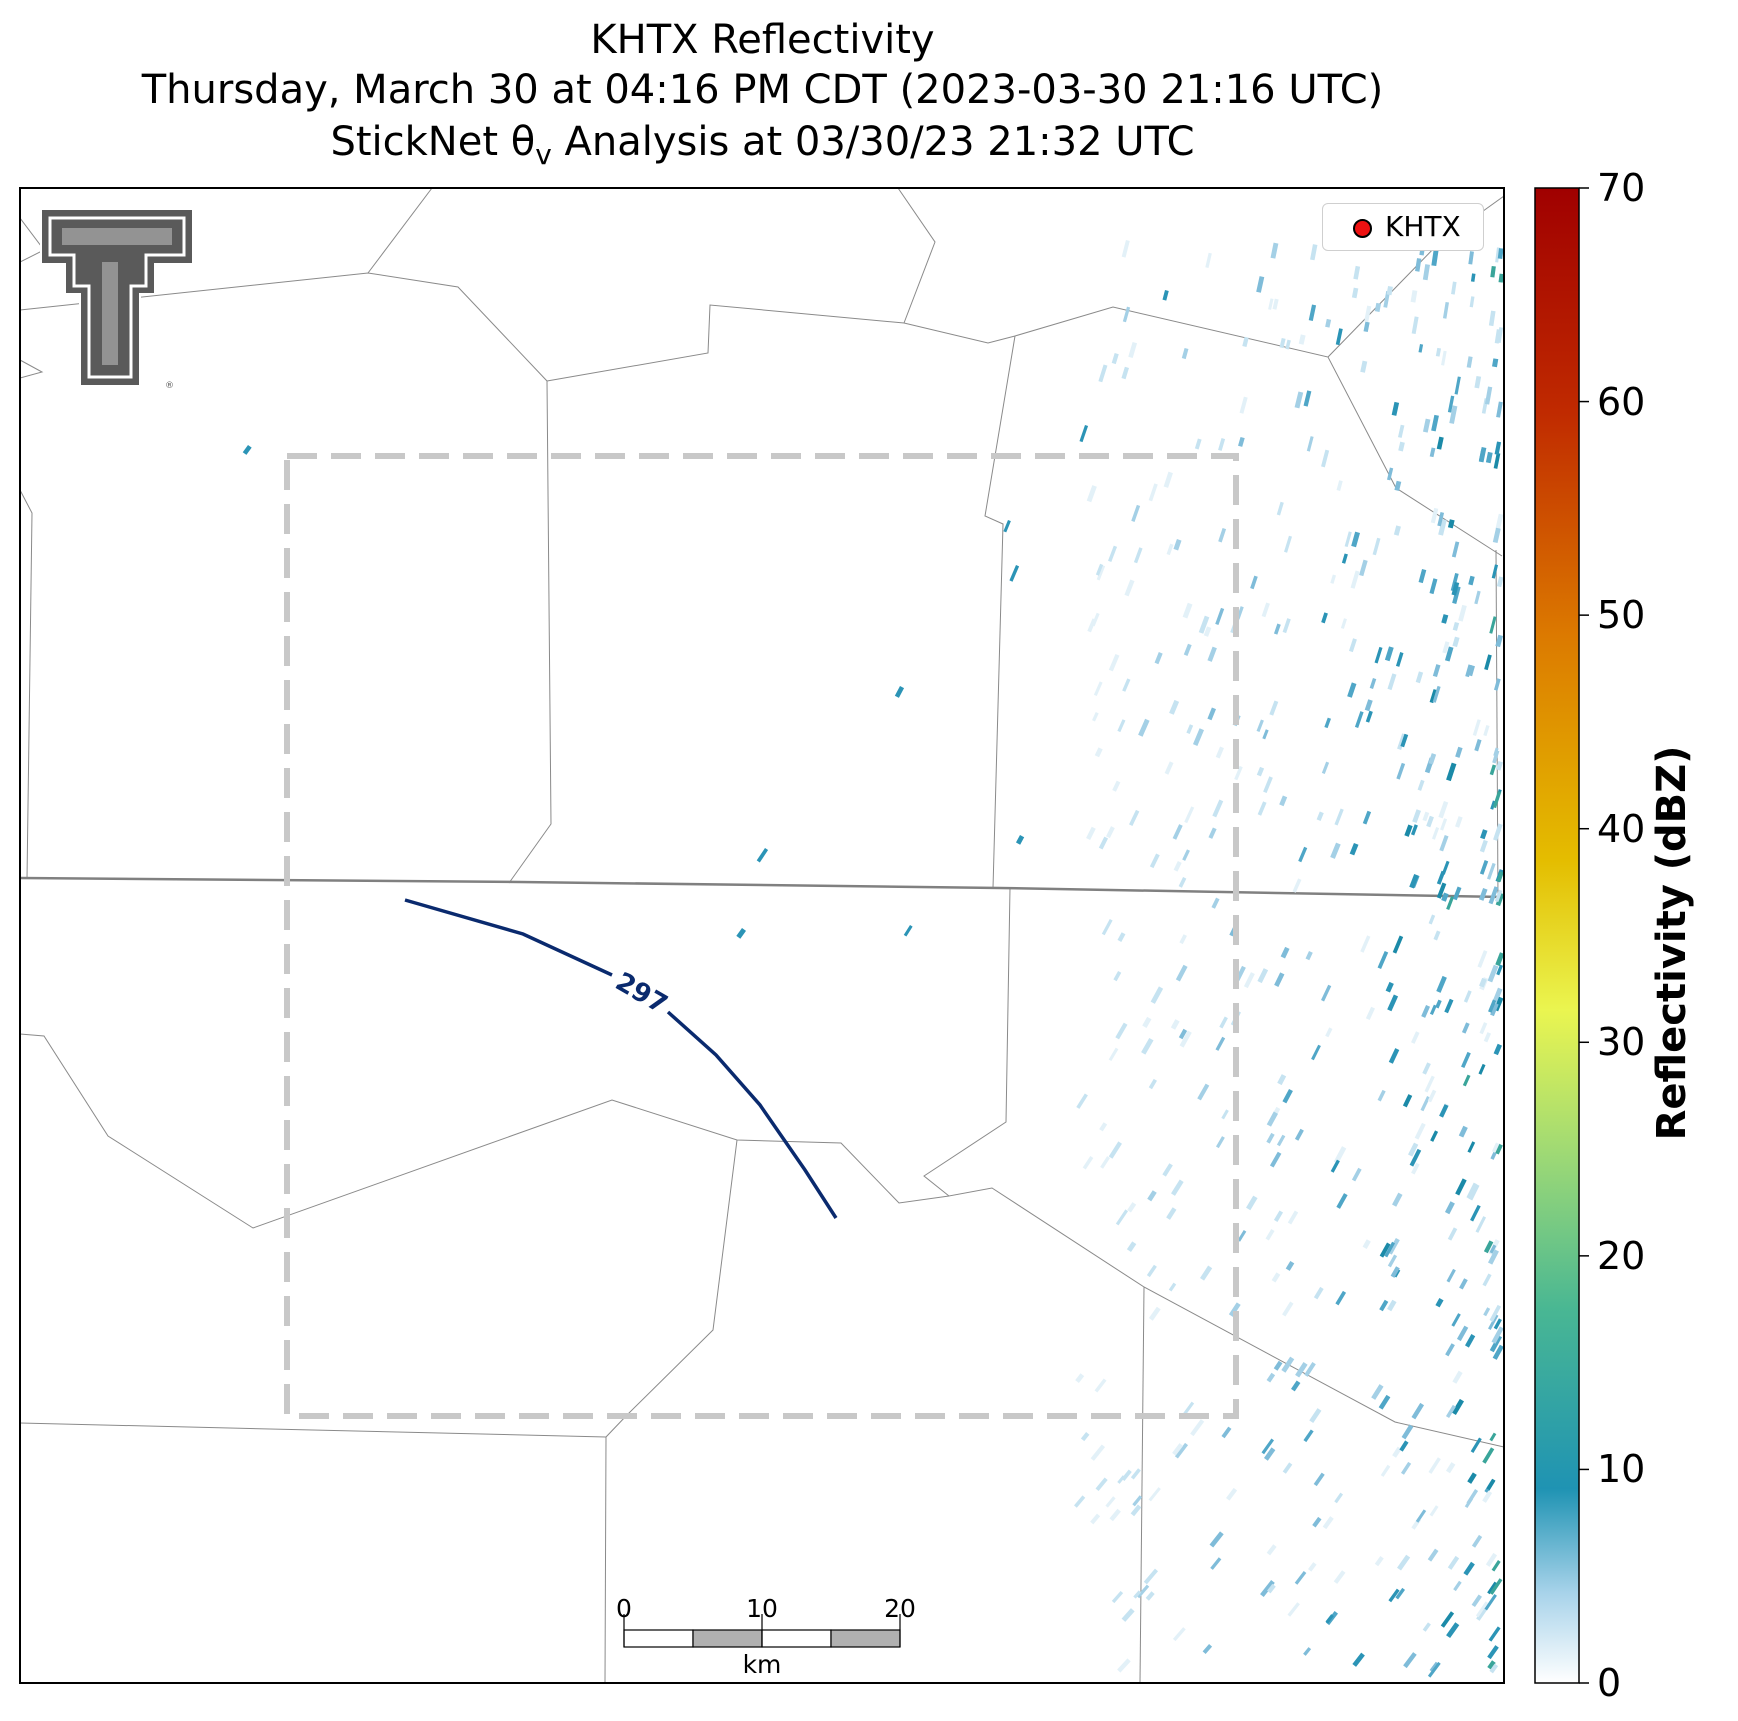 Image resolution: width=1738 pixels, height=1721 pixels. What do you see at coordinates (1423, 226) in the screenshot?
I see `legend-label: KHTX` at bounding box center [1423, 226].